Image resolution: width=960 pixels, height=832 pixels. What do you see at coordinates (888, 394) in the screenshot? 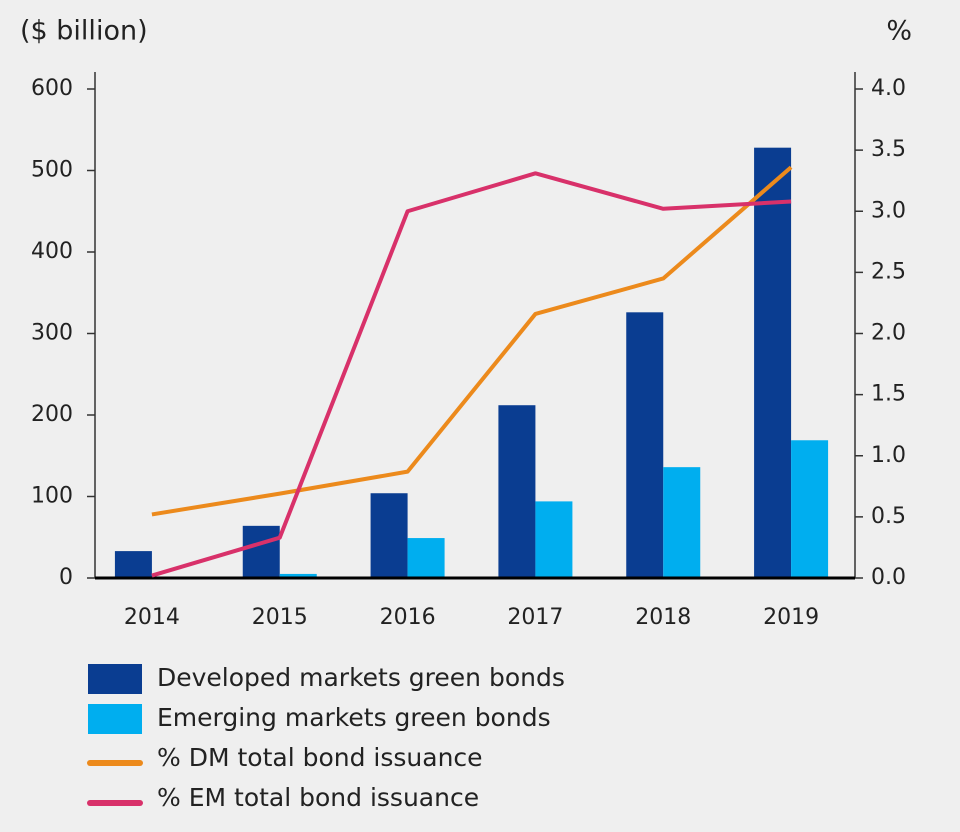
I see `y2-tick-label: 1.5` at bounding box center [888, 394].